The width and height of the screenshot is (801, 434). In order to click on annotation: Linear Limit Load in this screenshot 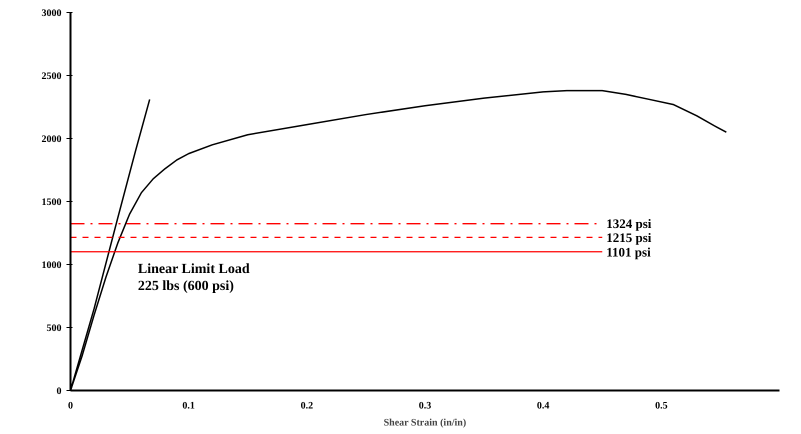, I will do `click(194, 270)`.